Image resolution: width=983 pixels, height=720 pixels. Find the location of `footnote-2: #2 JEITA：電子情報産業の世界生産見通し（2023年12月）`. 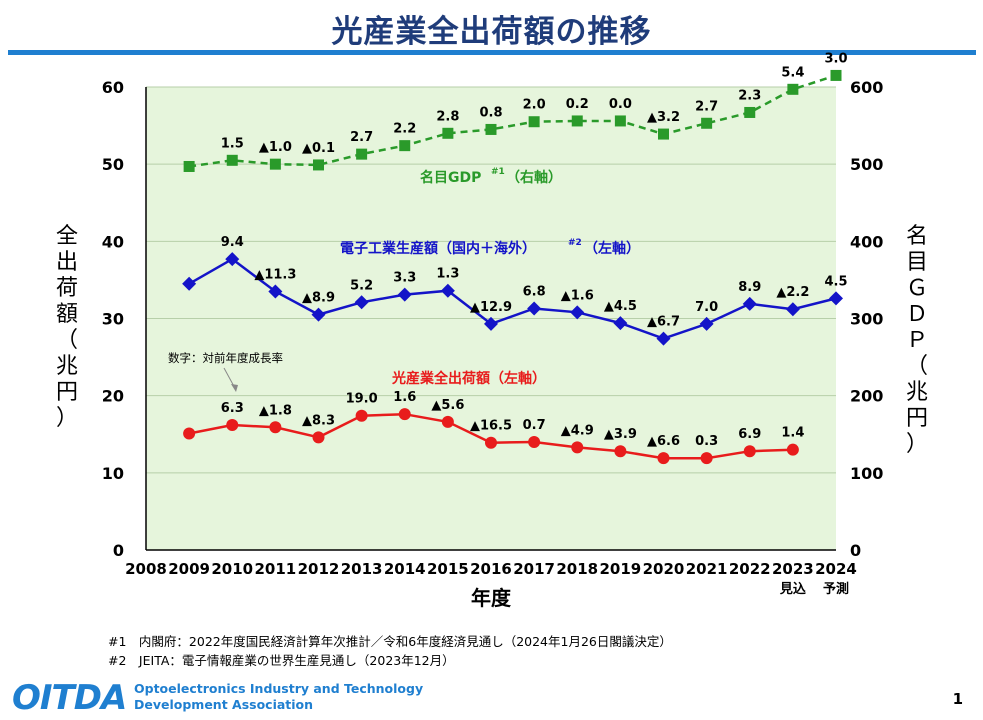

footnote-2: #2 JEITA：電子情報産業の世界生産見通し（2023年12月） is located at coordinates (281, 660).